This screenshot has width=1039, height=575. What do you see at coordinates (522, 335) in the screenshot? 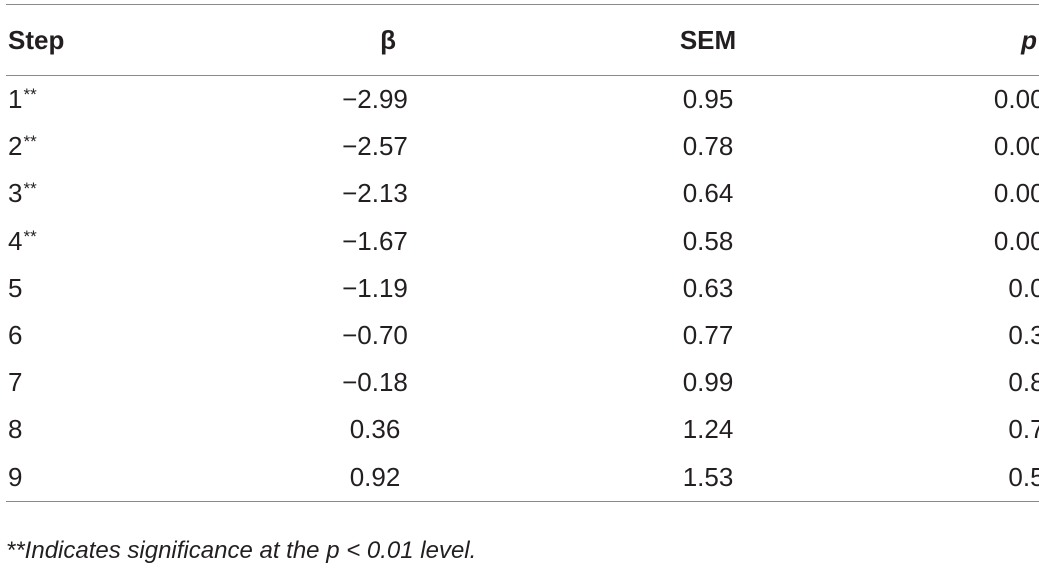
I see `table-row: 6 −0.70 0.77 0.37` at bounding box center [522, 335].